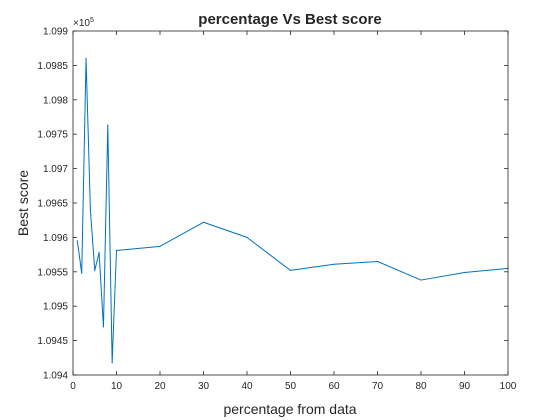  I want to click on y-tick-label: 1.0985, so click(52, 66).